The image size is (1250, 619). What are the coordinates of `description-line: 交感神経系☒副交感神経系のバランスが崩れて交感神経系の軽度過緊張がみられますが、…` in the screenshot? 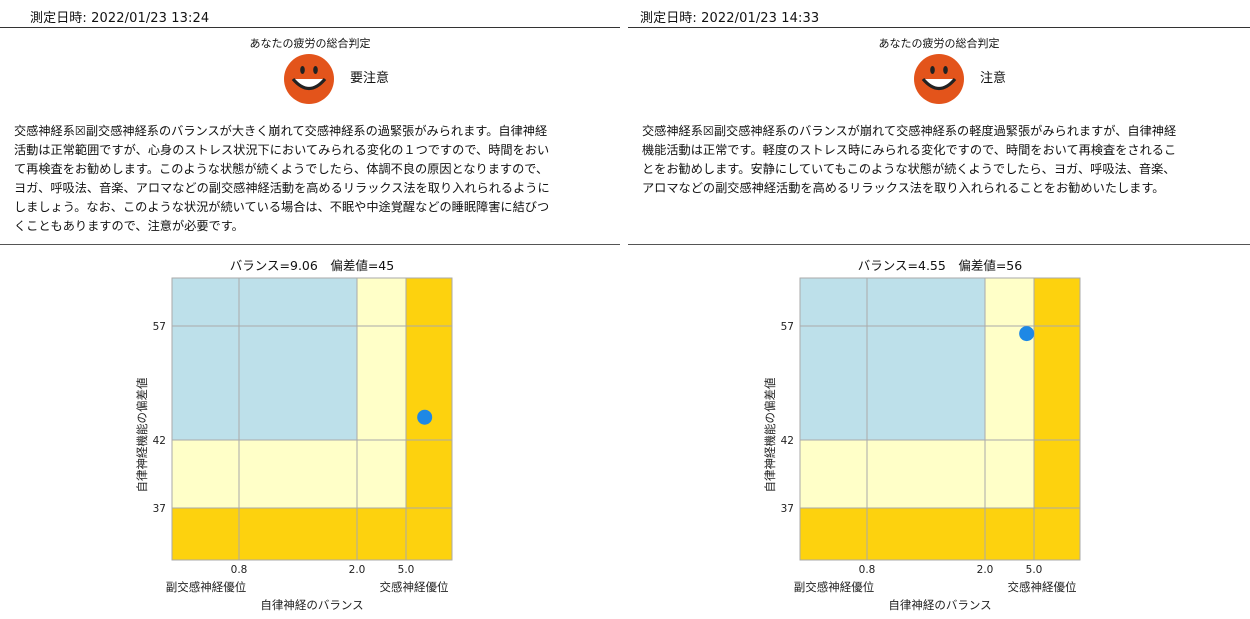 It's located at (909, 131).